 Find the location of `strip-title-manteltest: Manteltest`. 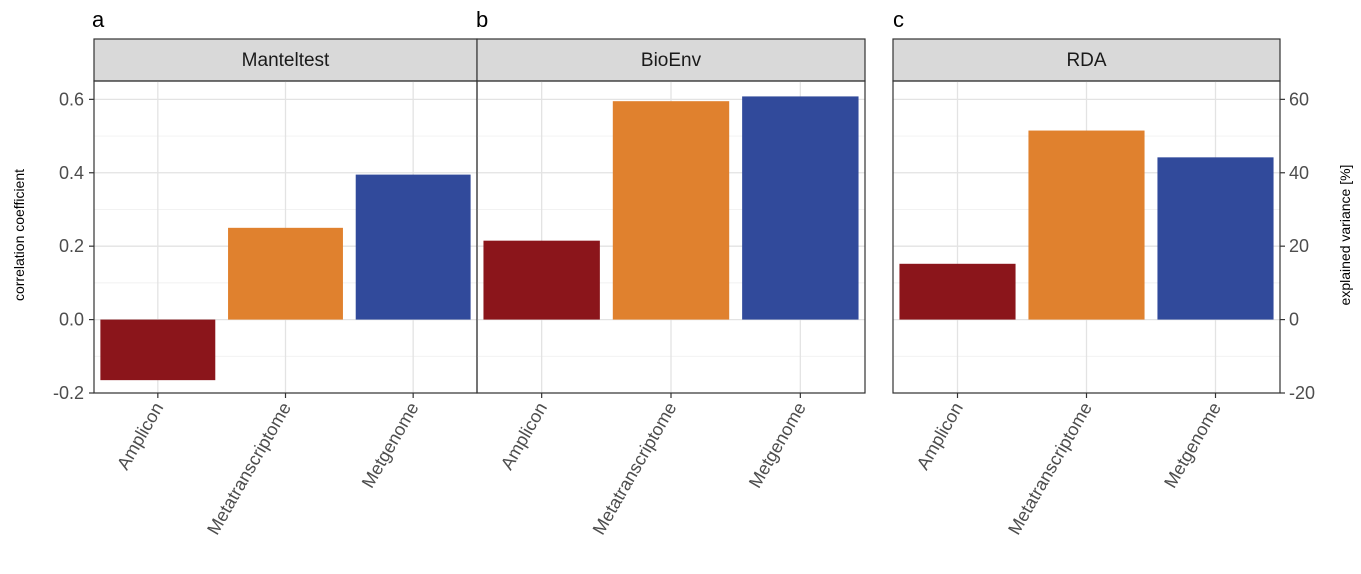

strip-title-manteltest: Manteltest is located at coordinates (286, 60).